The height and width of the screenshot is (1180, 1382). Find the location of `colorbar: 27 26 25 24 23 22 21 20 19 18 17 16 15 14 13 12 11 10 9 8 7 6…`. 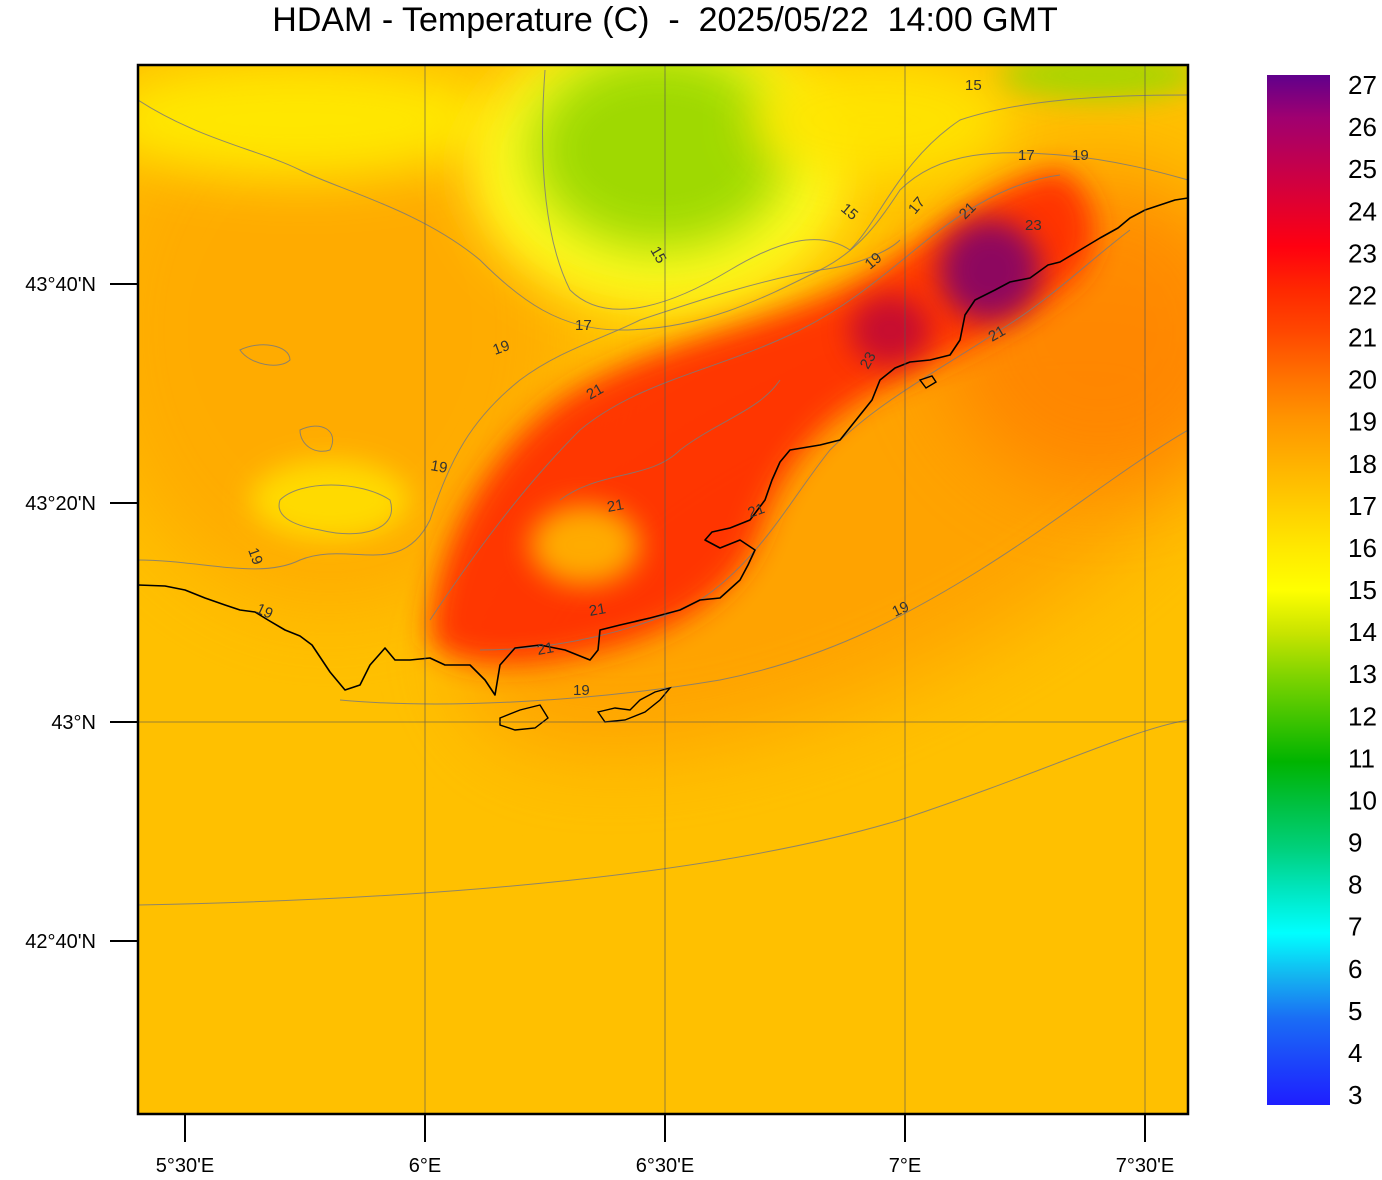

colorbar: 27 26 25 24 23 22 21 20 19 18 17 16 15 14 13 12 11 10 9 8 7 6… is located at coordinates (1322, 590).